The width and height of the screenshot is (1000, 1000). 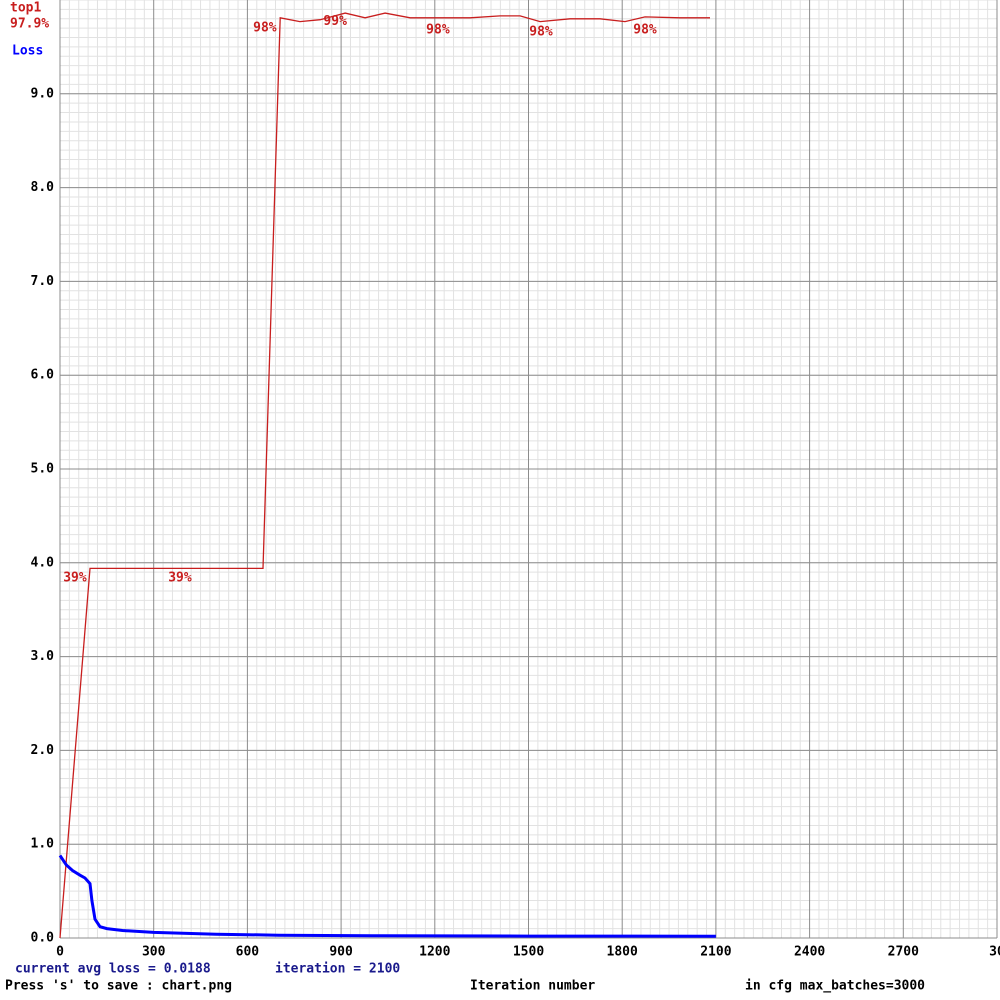 I want to click on series-line, so click(x=387, y=896).